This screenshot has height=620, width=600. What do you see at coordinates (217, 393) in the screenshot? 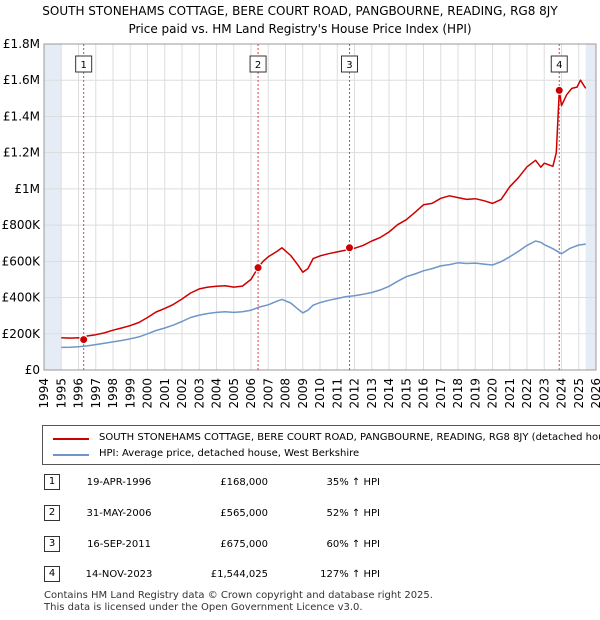
I see `x-tick-label: 2004` at bounding box center [217, 393].